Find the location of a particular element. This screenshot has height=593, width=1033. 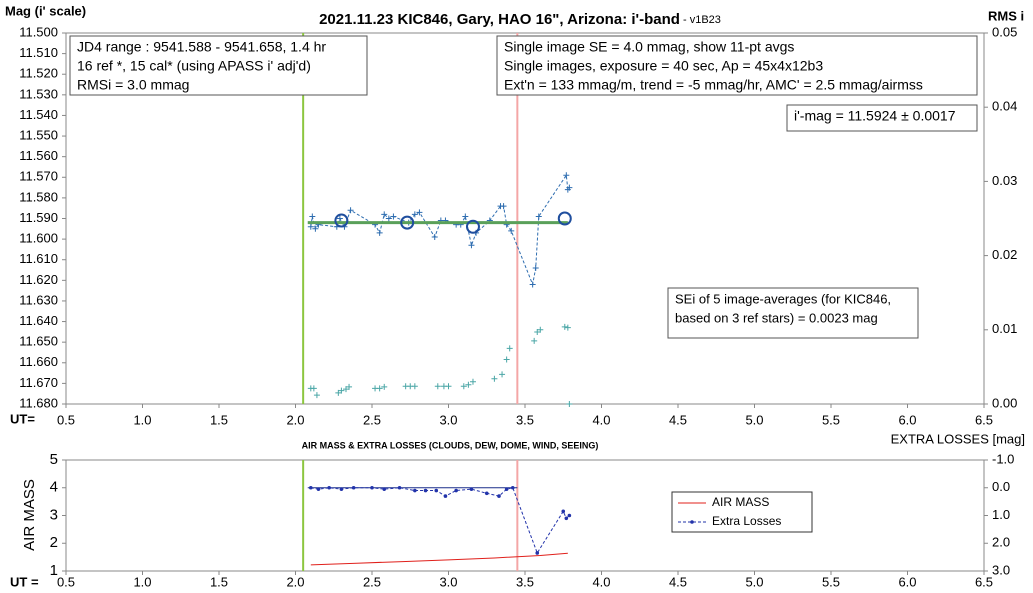

x-tick-label: 0.5 is located at coordinates (66, 581).